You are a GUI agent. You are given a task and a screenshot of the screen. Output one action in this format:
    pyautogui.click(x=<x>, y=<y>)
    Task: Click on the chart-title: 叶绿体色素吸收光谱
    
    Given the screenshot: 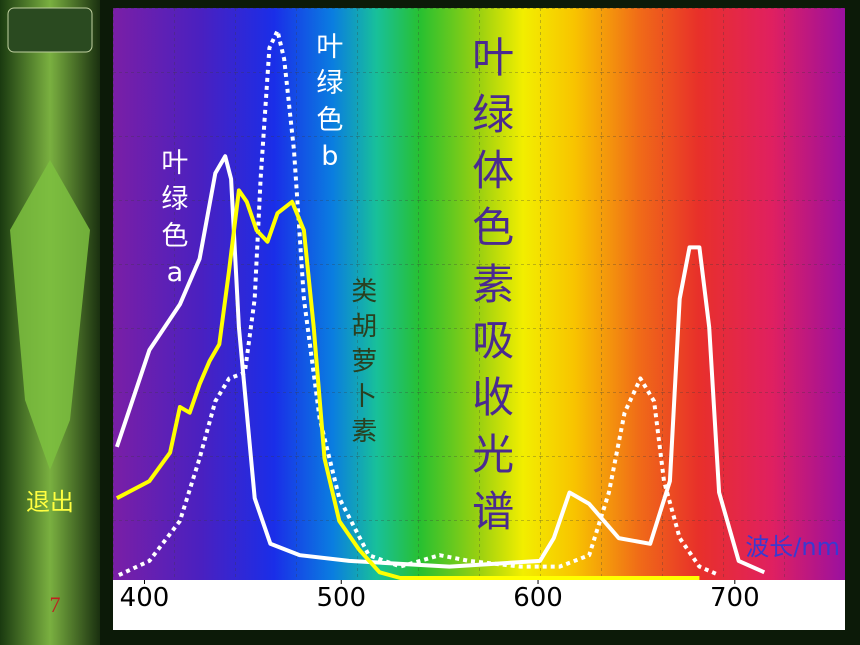 What is the action you would take?
    pyautogui.click(x=493, y=284)
    